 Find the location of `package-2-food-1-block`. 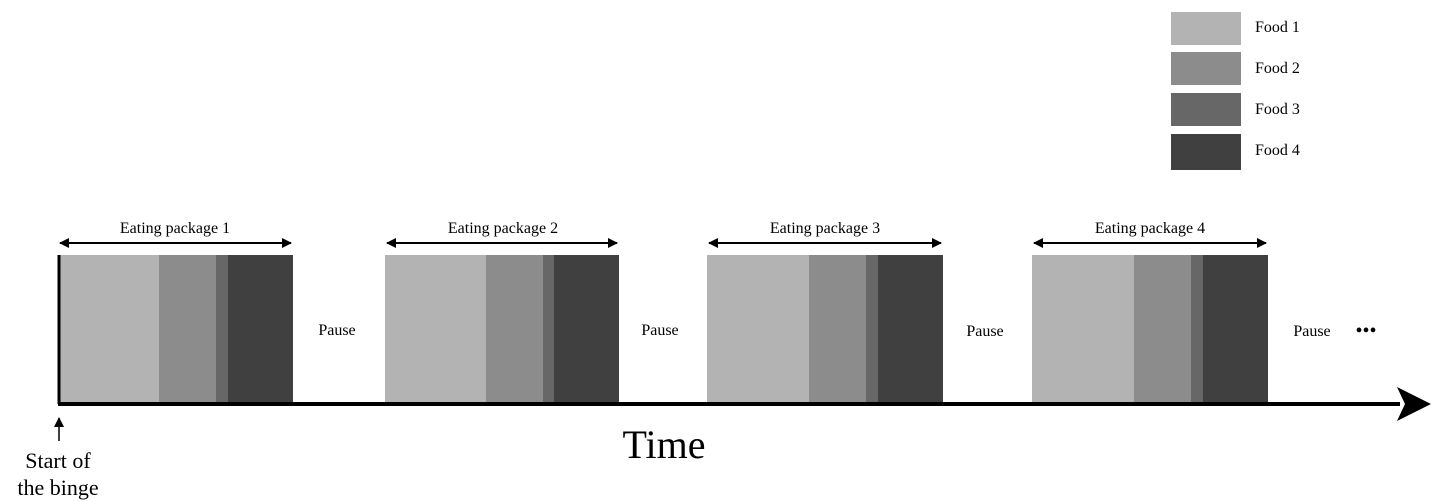

package-2-food-1-block is located at coordinates (435, 329).